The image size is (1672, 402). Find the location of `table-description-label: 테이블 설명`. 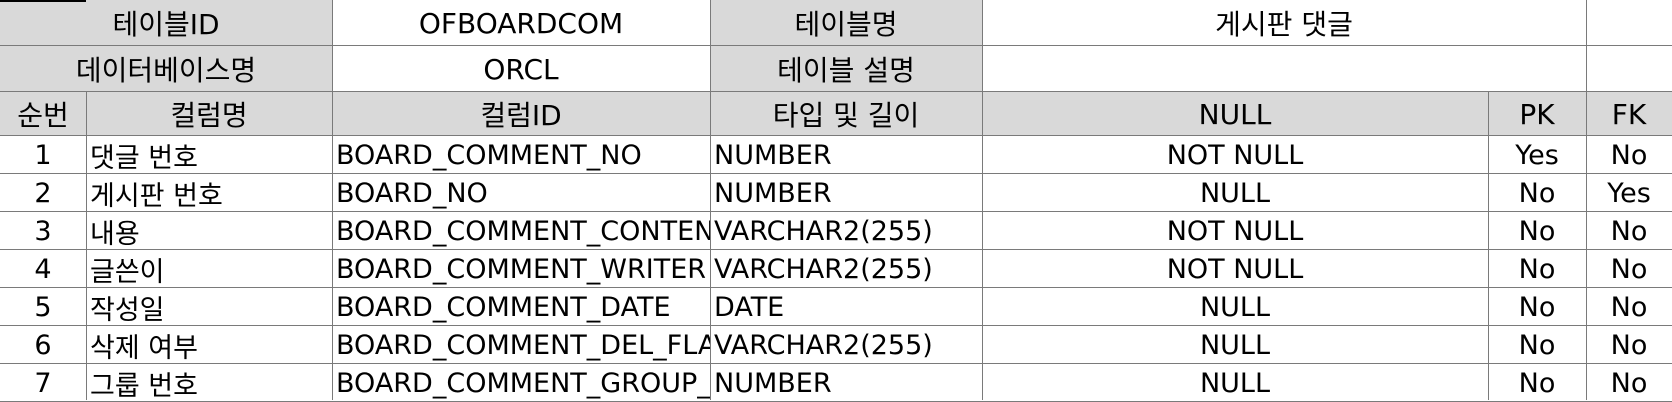

table-description-label: 테이블 설명 is located at coordinates (846, 69).